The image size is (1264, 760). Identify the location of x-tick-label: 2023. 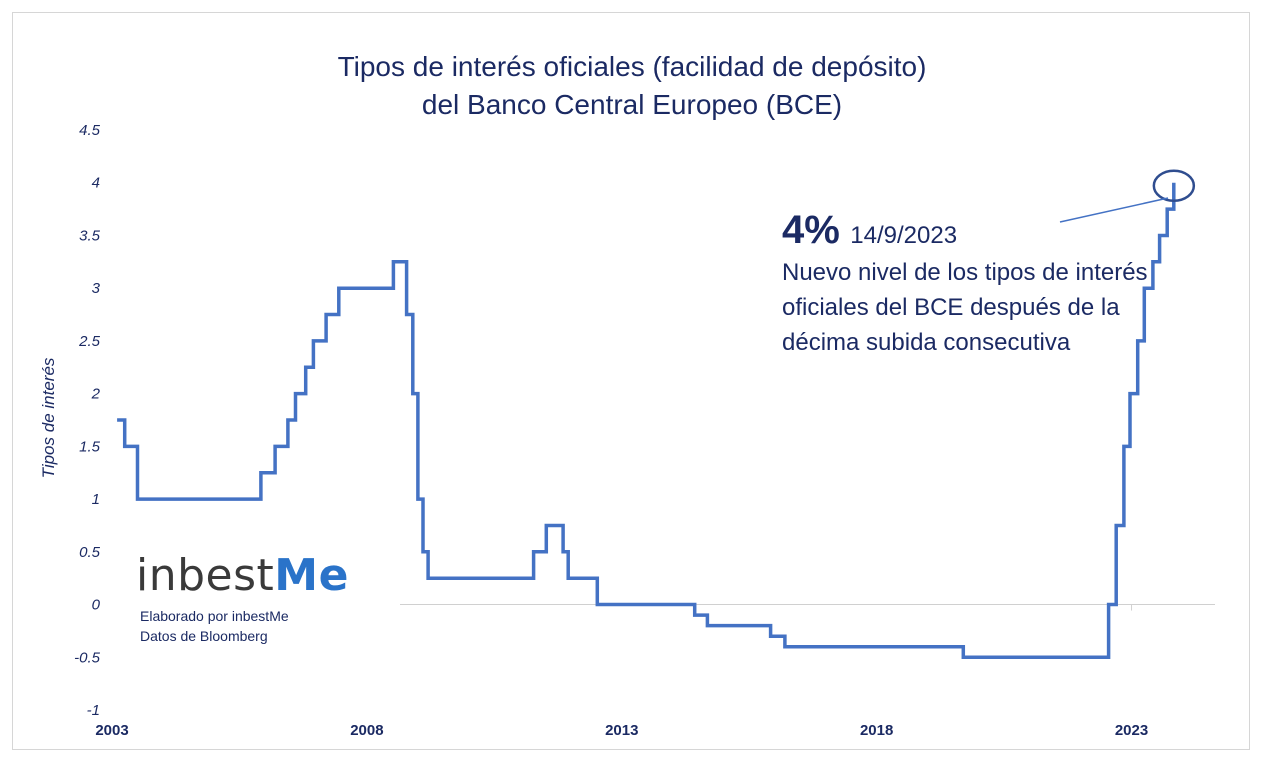
(1131, 730).